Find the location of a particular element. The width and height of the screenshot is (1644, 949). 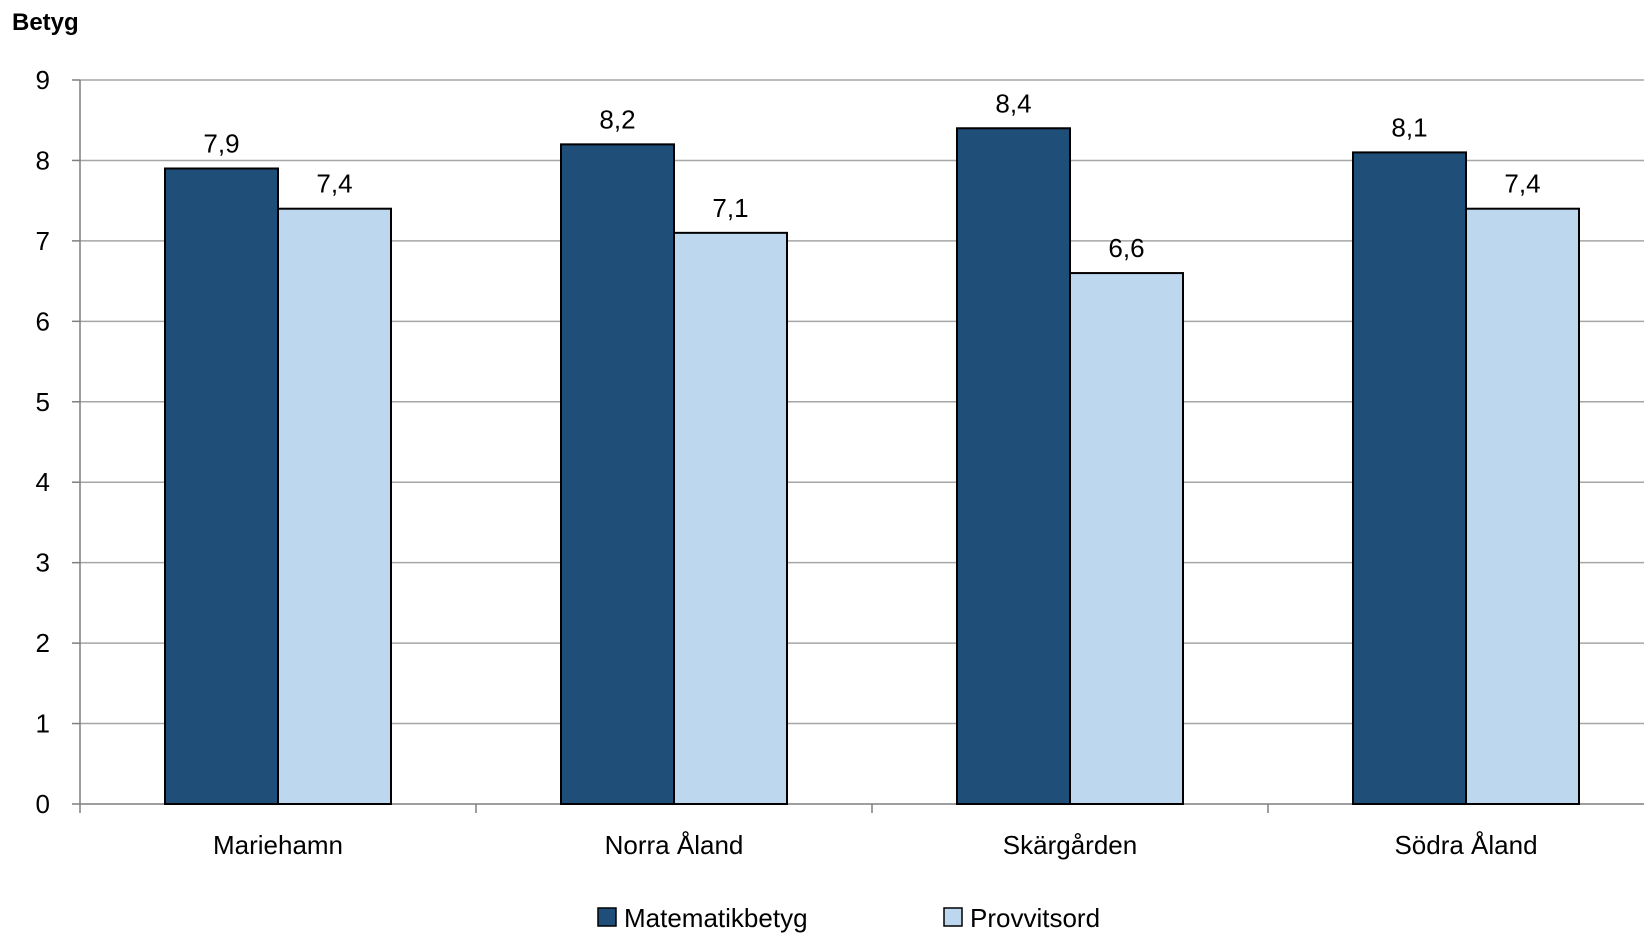

y-tick-label: 3 is located at coordinates (43, 563).